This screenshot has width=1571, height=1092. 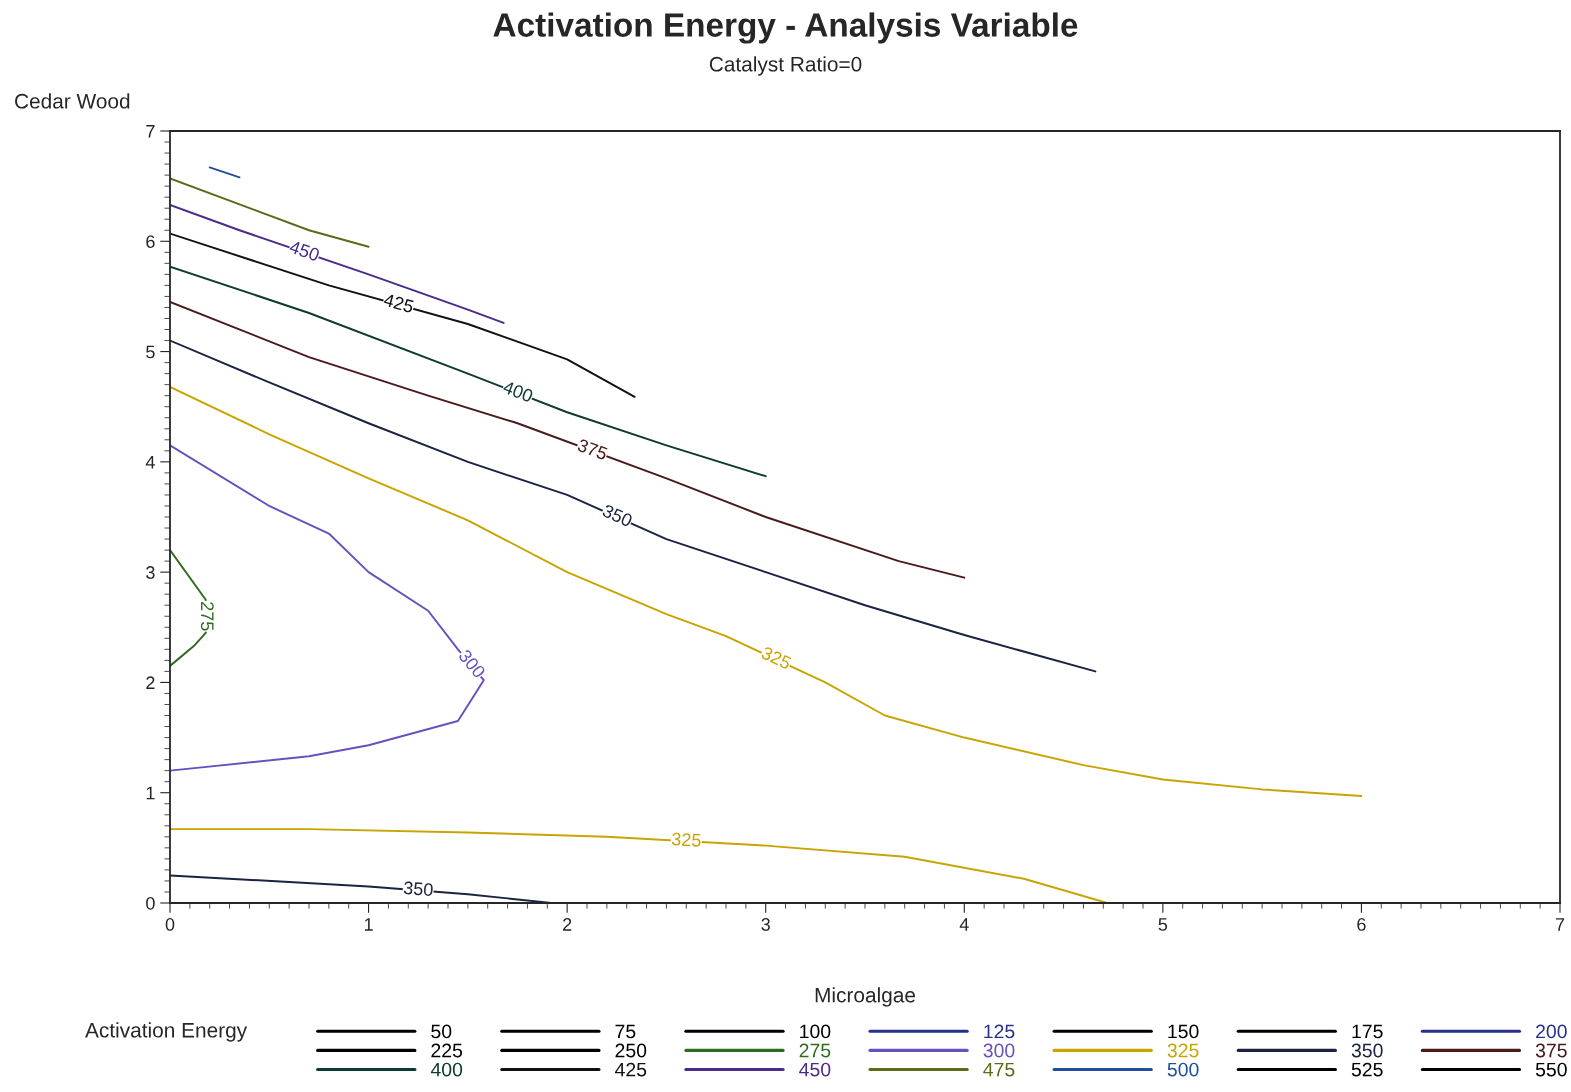 I want to click on x-tick-label: 5, so click(x=1163, y=924).